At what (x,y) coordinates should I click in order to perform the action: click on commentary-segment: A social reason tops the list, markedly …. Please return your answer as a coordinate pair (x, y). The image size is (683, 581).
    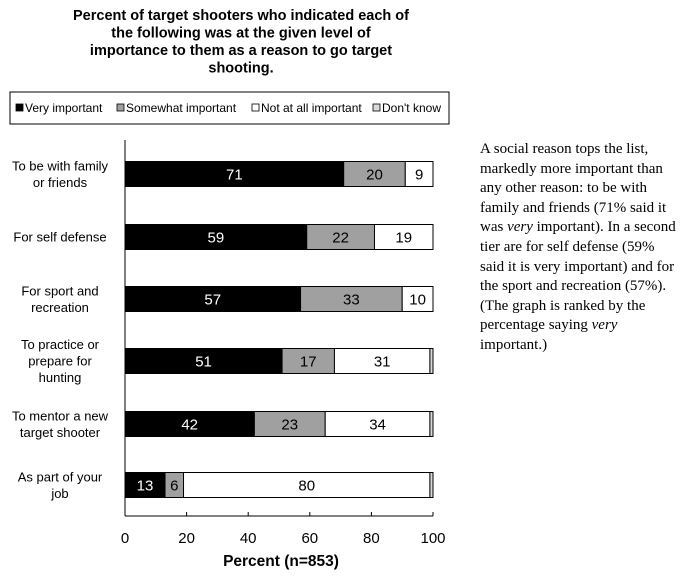
    Looking at the image, I should click on (573, 188).